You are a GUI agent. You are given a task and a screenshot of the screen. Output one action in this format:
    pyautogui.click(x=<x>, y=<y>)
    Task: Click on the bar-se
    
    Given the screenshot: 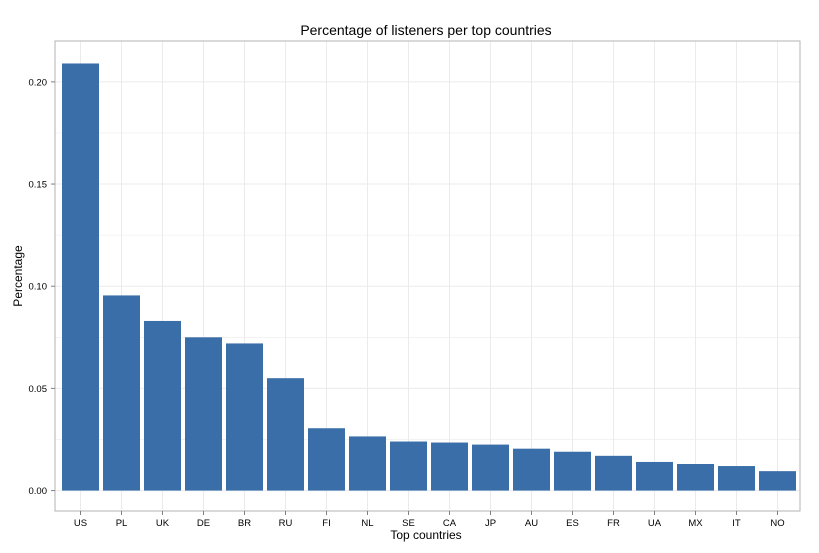 What is the action you would take?
    pyautogui.click(x=408, y=466)
    